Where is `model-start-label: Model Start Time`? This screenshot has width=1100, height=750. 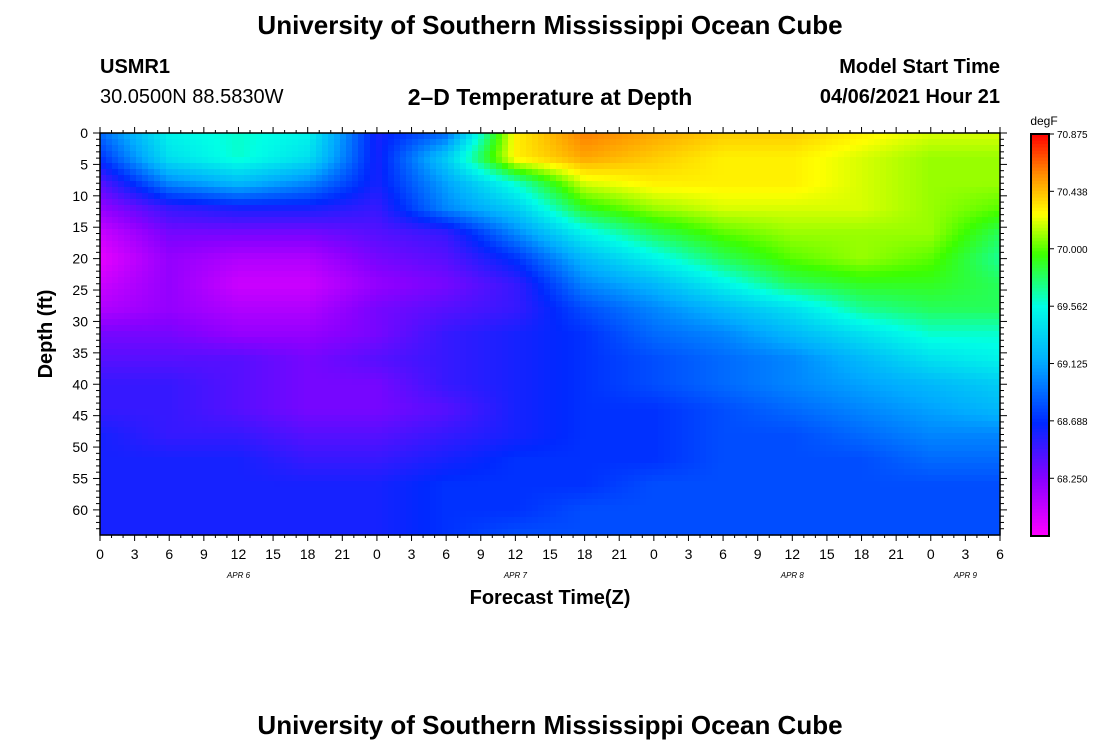 model-start-label: Model Start Time is located at coordinates (919, 67).